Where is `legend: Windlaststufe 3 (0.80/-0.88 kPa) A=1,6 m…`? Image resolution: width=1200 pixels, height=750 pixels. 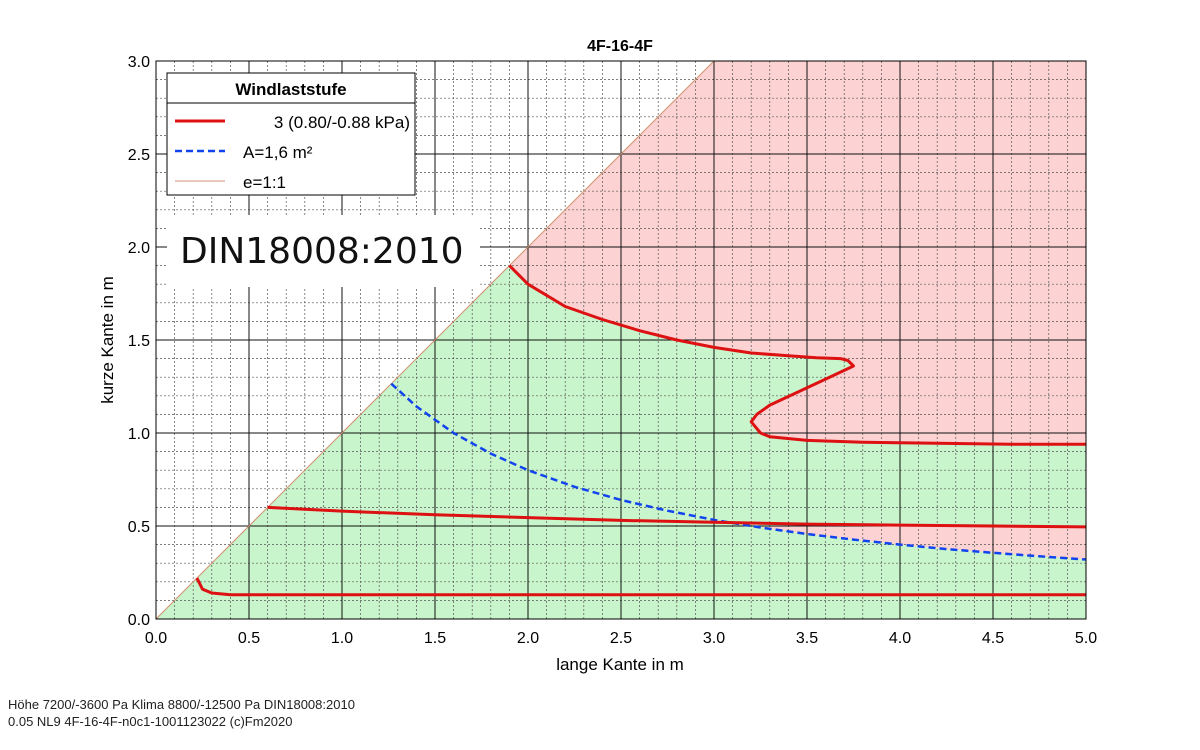 legend: Windlaststufe 3 (0.80/-0.88 kPa) A=1,6 m… is located at coordinates (291, 134).